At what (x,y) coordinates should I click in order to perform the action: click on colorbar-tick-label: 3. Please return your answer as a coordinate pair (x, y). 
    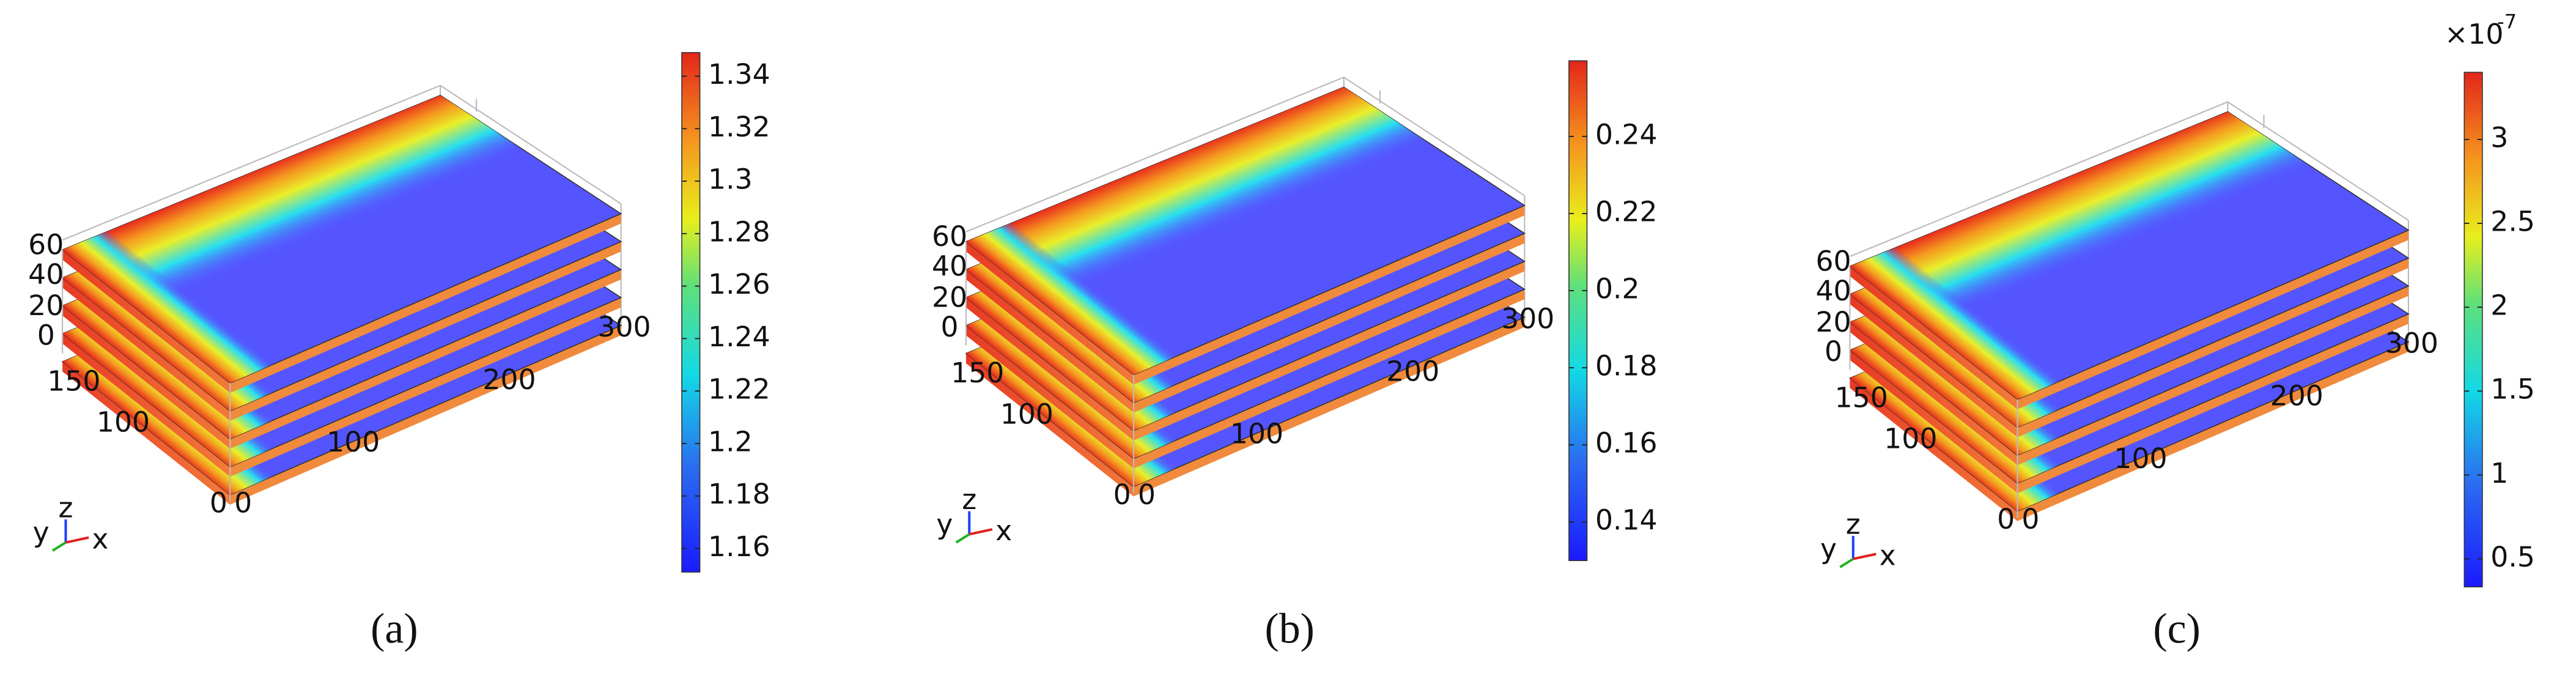
    Looking at the image, I should click on (2499, 137).